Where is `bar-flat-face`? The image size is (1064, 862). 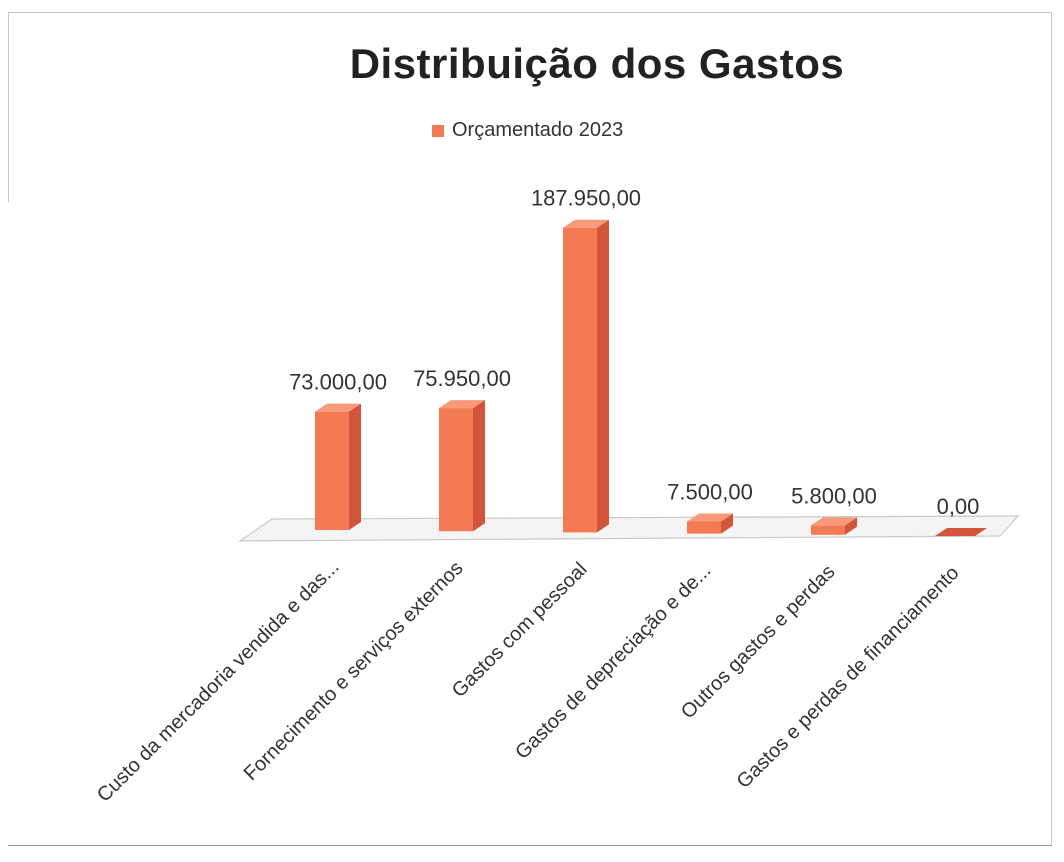
bar-flat-face is located at coordinates (961, 532).